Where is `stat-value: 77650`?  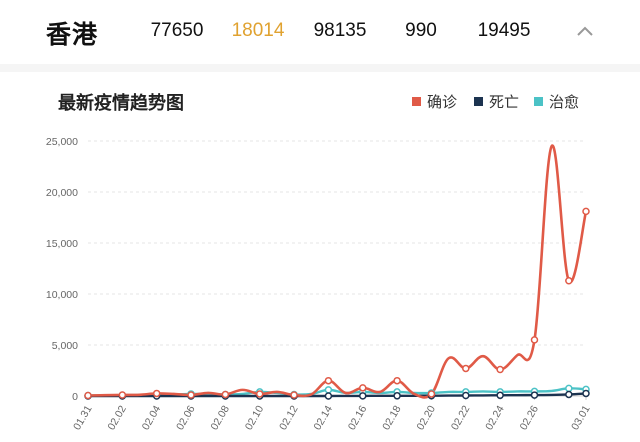 stat-value: 77650 is located at coordinates (177, 30).